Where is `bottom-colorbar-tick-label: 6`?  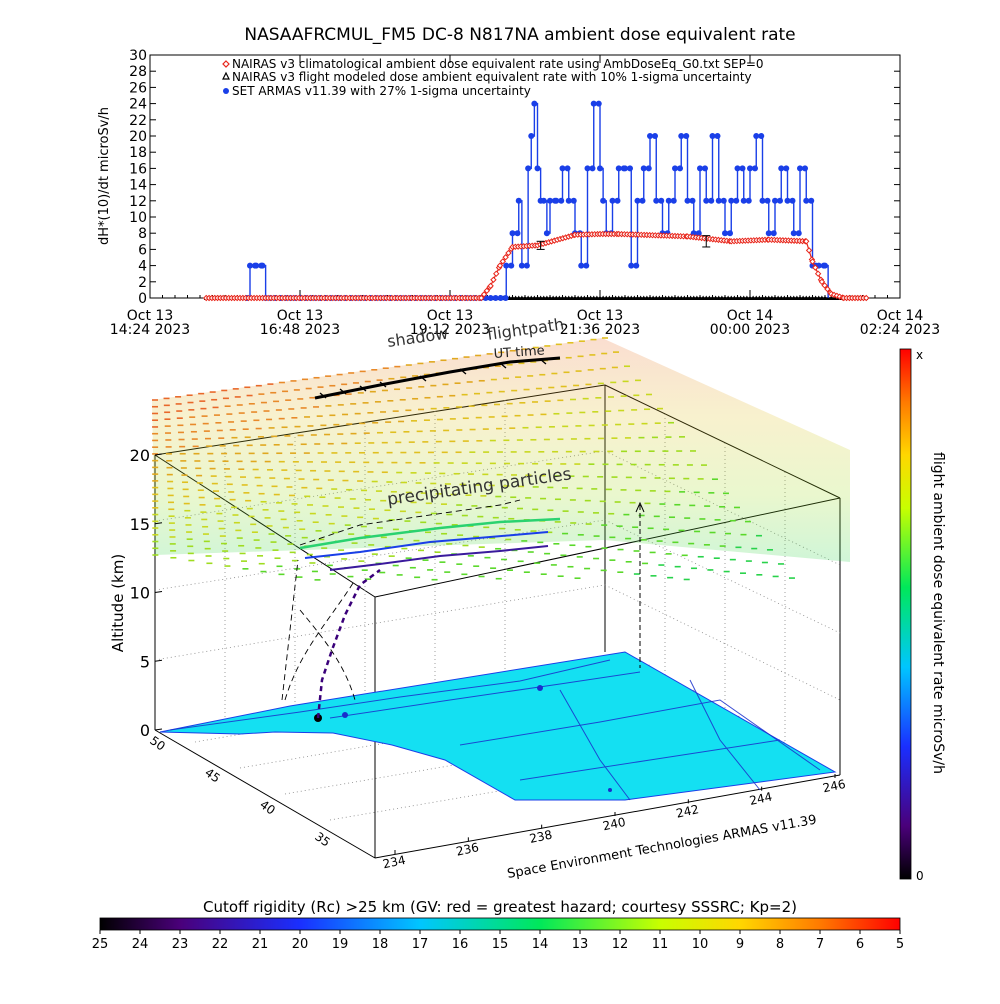
bottom-colorbar-tick-label: 6 is located at coordinates (860, 944).